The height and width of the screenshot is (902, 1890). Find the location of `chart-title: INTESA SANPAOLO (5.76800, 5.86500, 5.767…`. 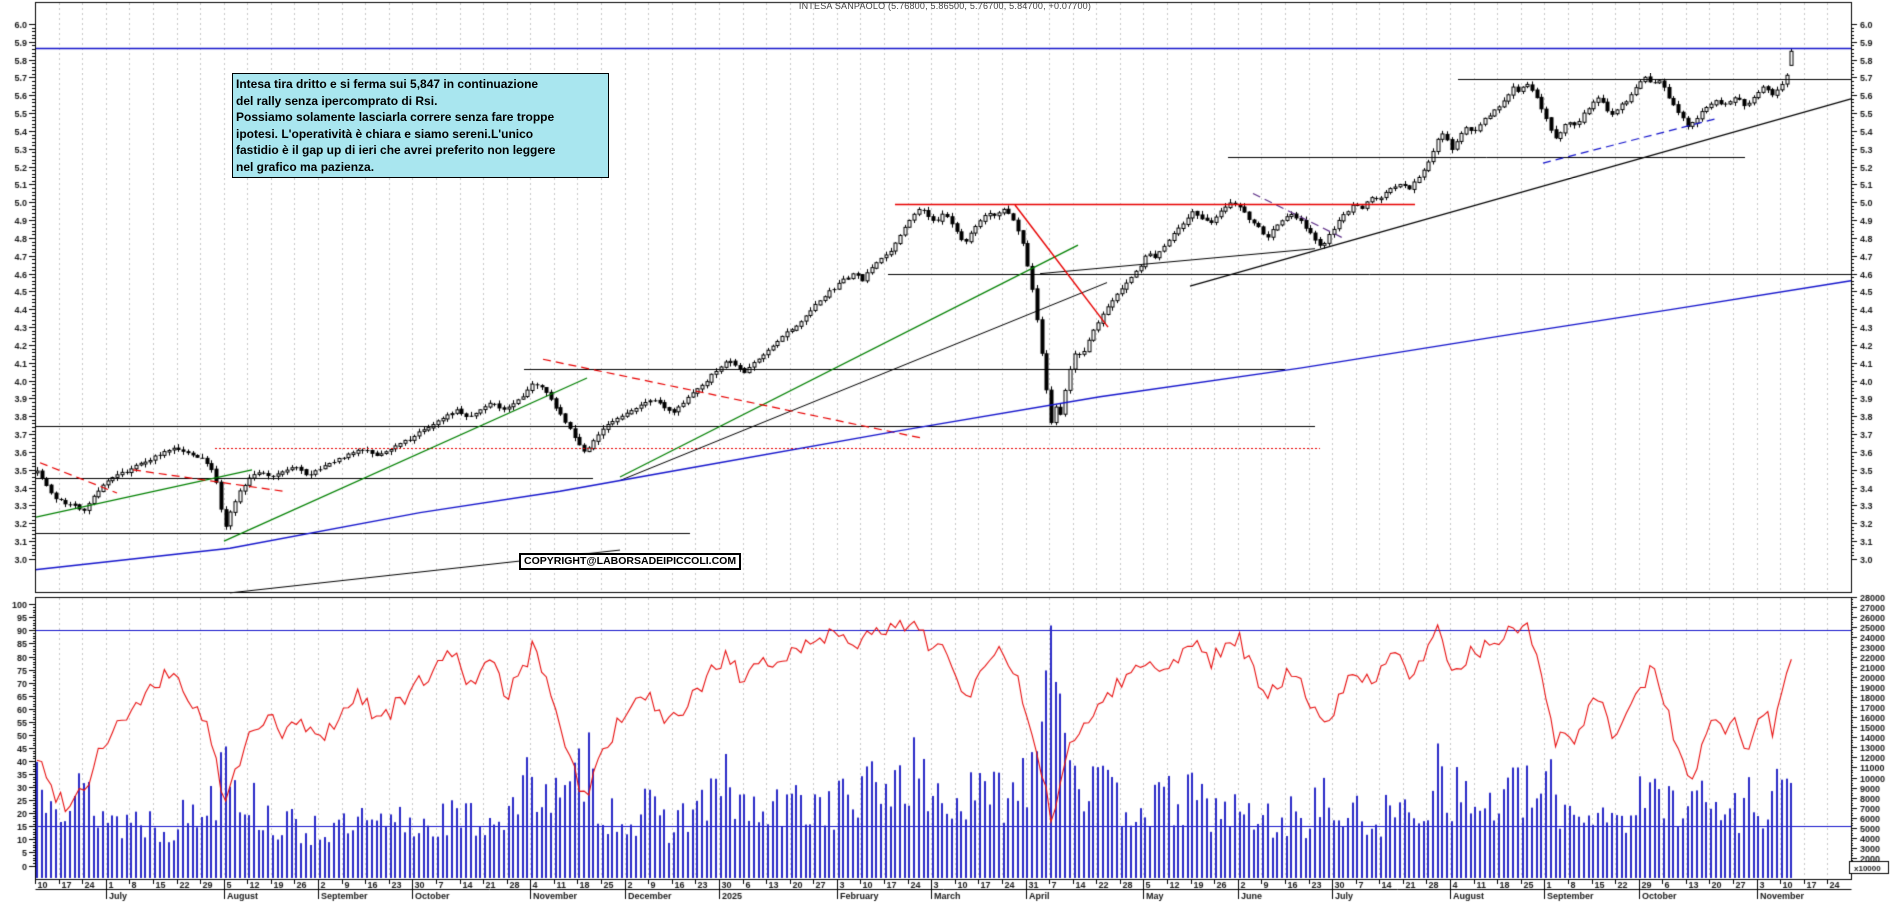

chart-title: INTESA SANPAOLO (5.76800, 5.86500, 5.767… is located at coordinates (945, 6).